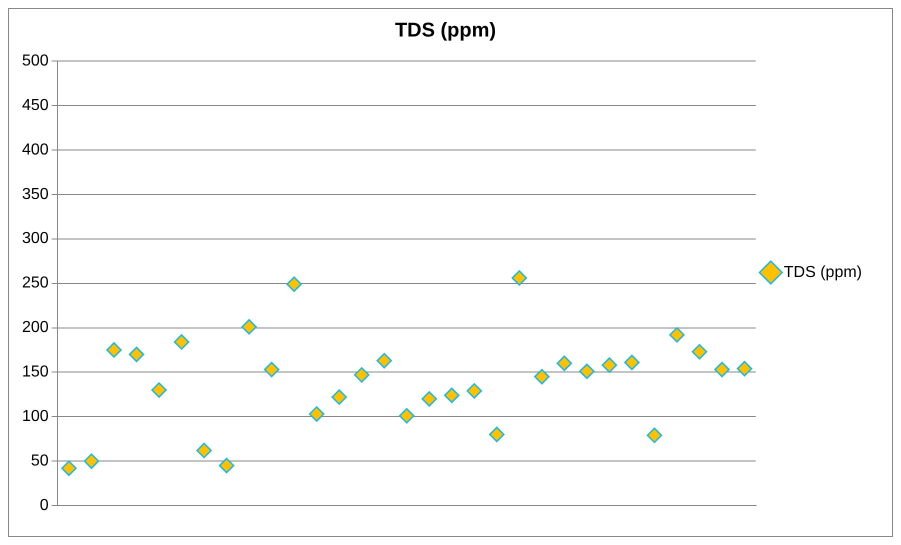  I want to click on y-tick-label: 400, so click(35, 149).